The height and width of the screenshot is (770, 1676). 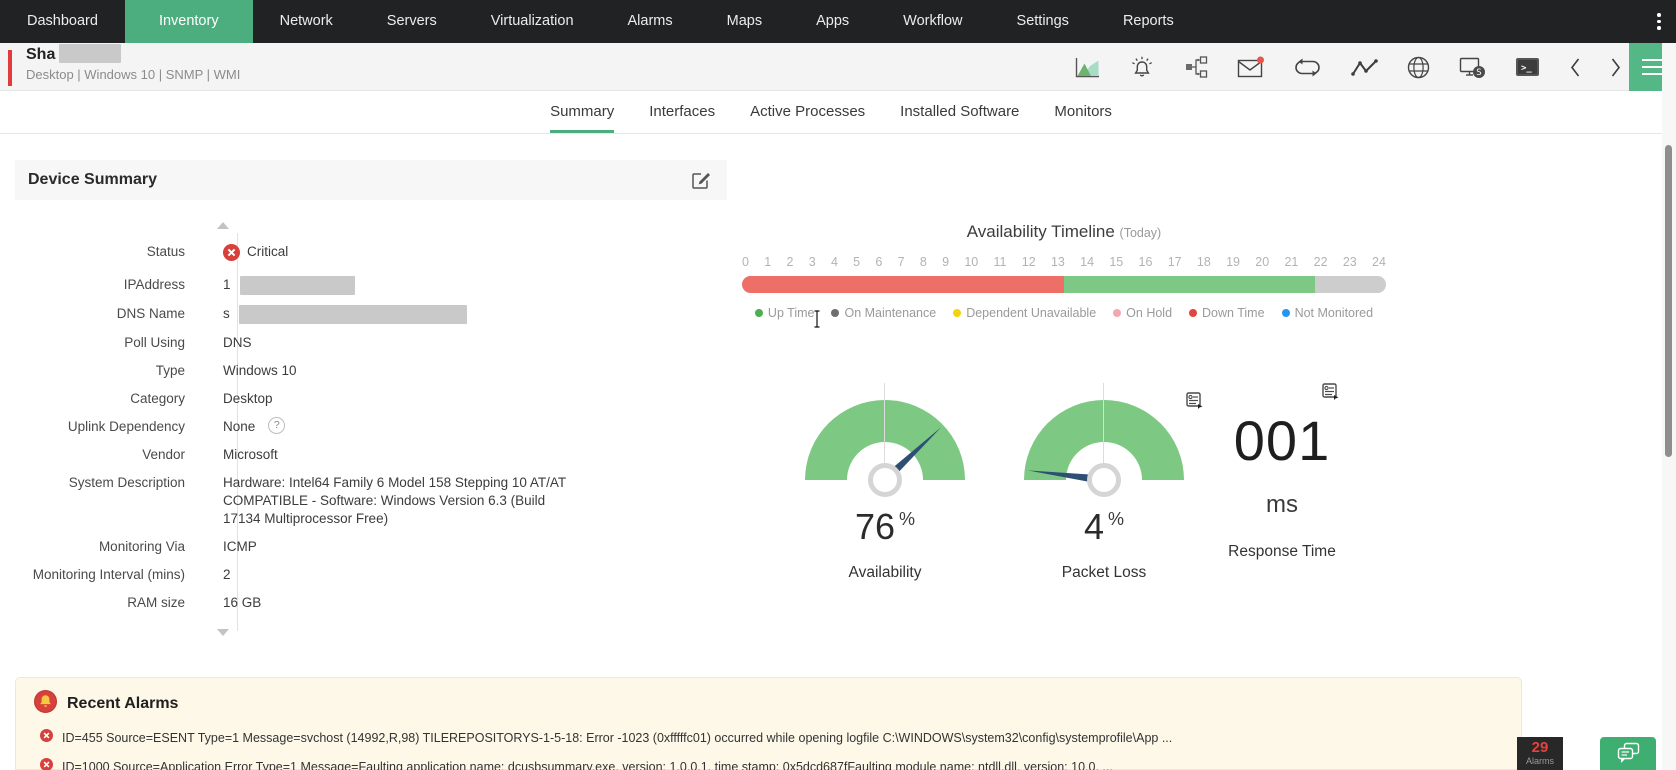 I want to click on nav-dashboard: Dashboard, so click(x=62, y=21).